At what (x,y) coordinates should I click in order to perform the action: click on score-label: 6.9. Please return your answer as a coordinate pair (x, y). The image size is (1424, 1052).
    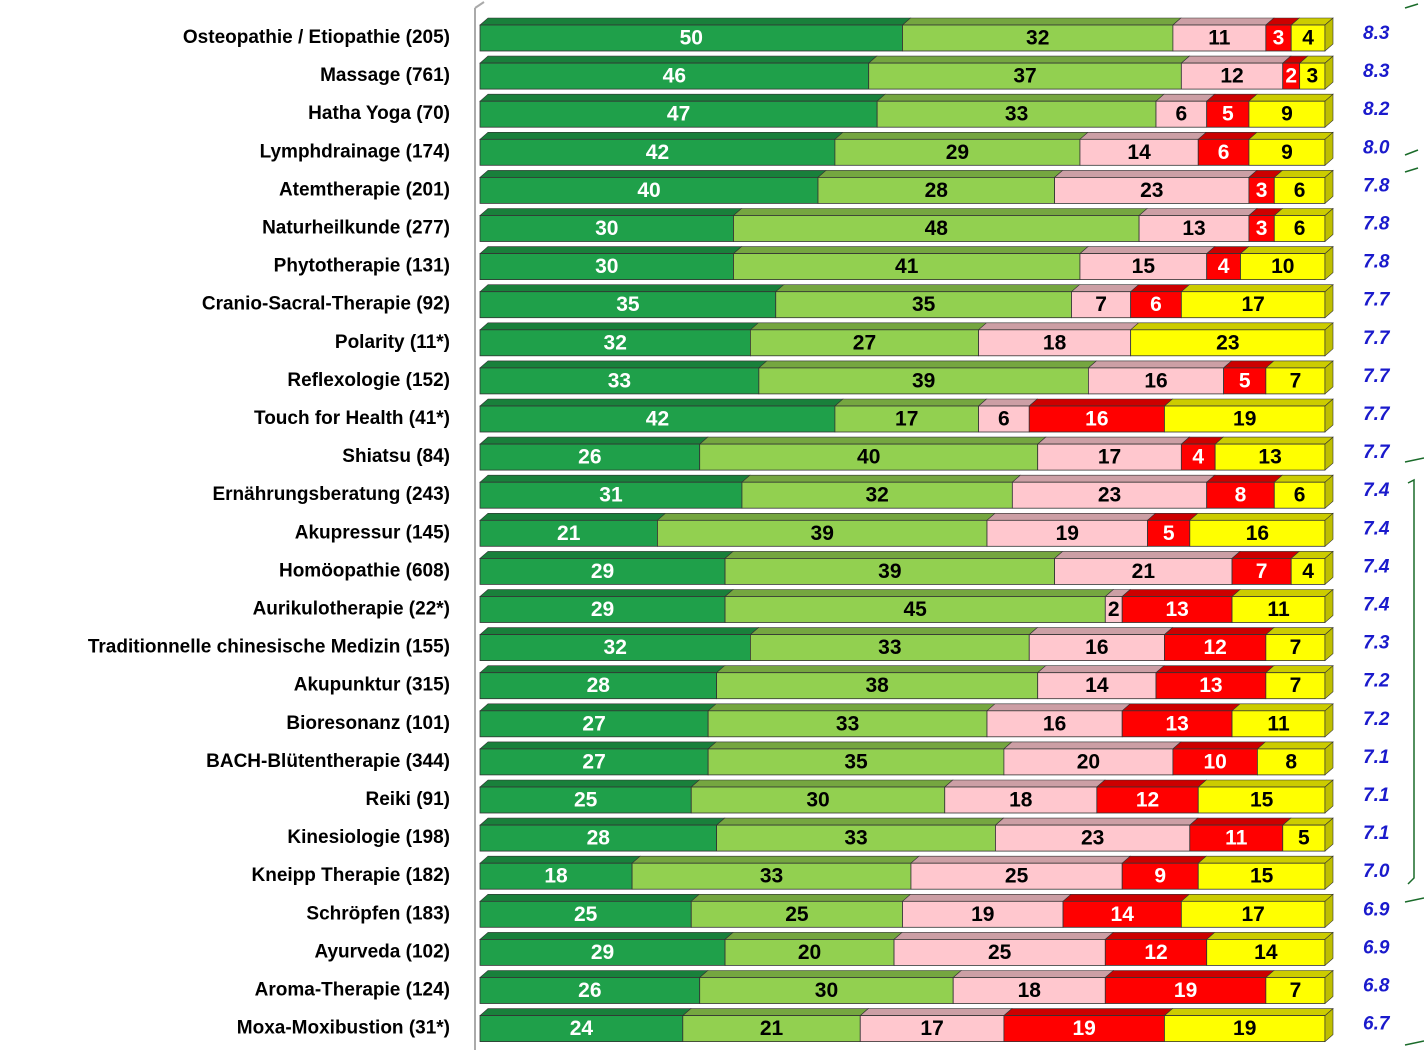
    Looking at the image, I should click on (1376, 909).